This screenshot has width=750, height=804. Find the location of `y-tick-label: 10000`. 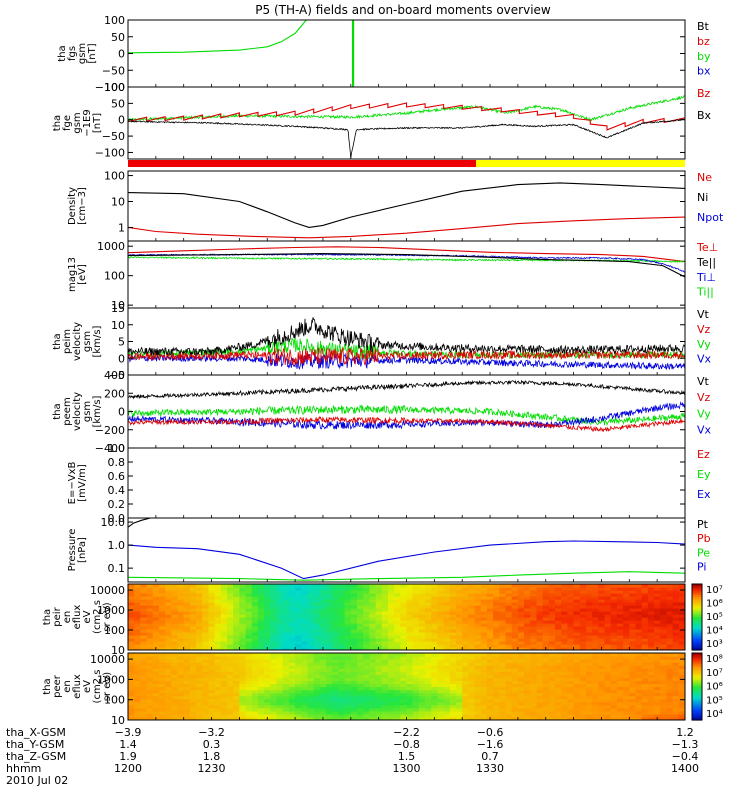

y-tick-label: 10000 is located at coordinates (107, 590).